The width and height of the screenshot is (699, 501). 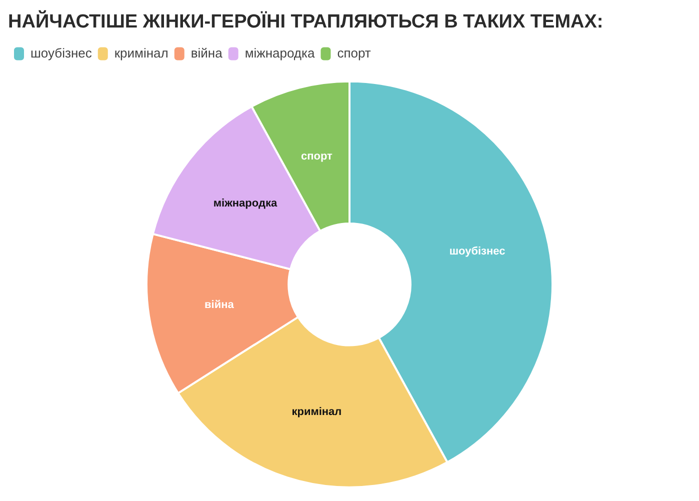 I want to click on slice-label: шоубізнес, so click(x=477, y=252).